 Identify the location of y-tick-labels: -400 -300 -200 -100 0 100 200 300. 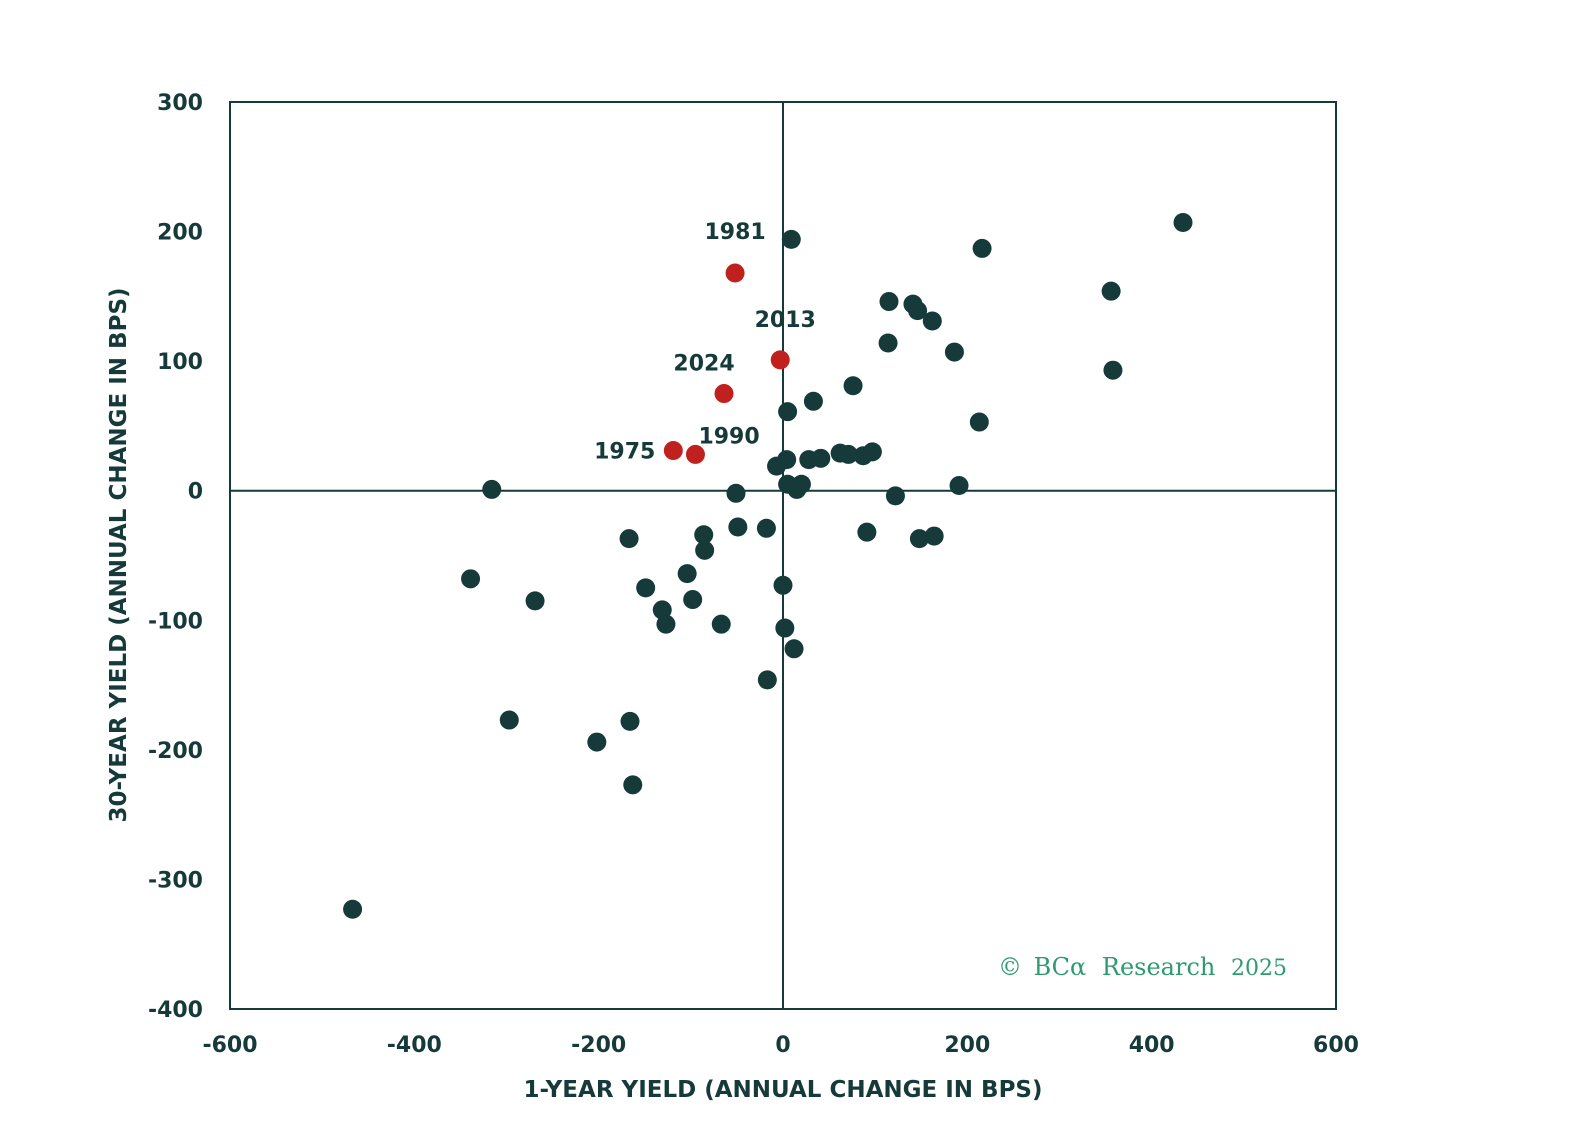
(175, 557).